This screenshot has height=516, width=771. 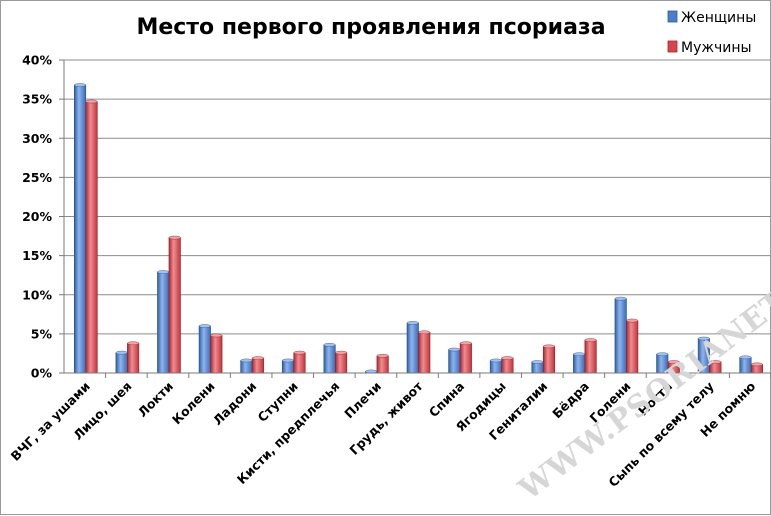 I want to click on y-tick-labels: 0% 5% 10% 15% 20% 25% 30% 35% 40%, so click(x=37, y=217).